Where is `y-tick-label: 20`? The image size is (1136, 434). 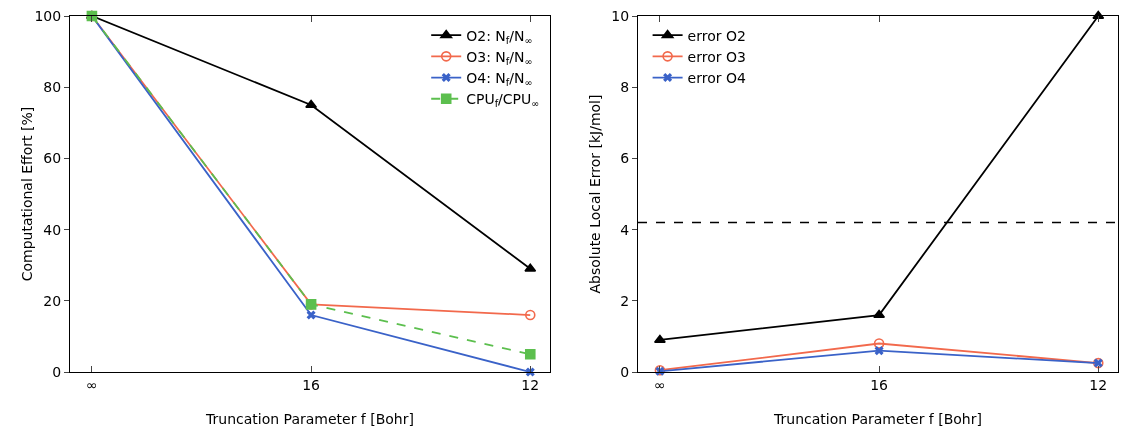 y-tick-label: 20 is located at coordinates (52, 300).